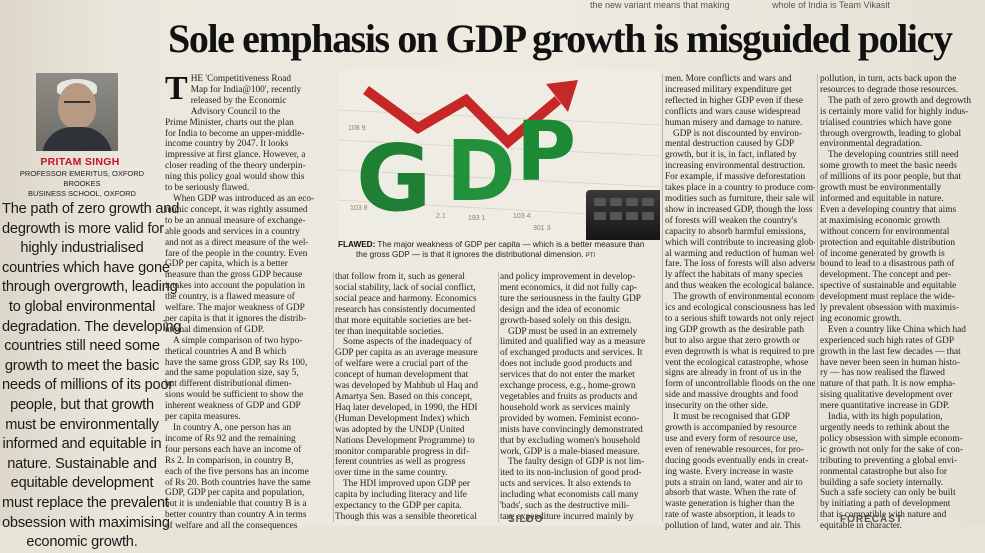  What do you see at coordinates (887, 340) in the screenshot?
I see `text-line: experienced such high rates of GDP` at bounding box center [887, 340].